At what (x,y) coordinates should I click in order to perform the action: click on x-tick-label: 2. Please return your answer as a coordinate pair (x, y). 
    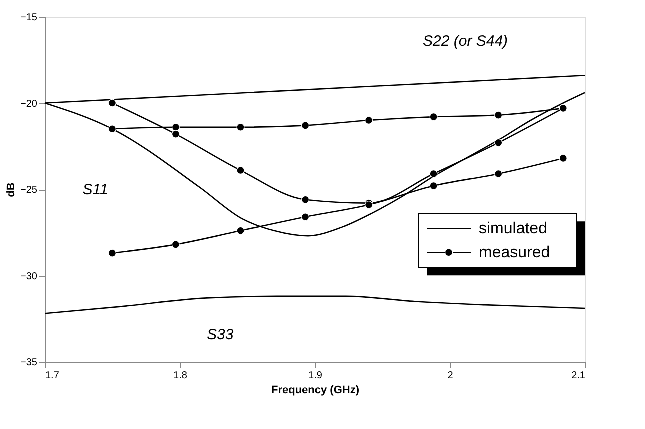
    Looking at the image, I should click on (451, 376).